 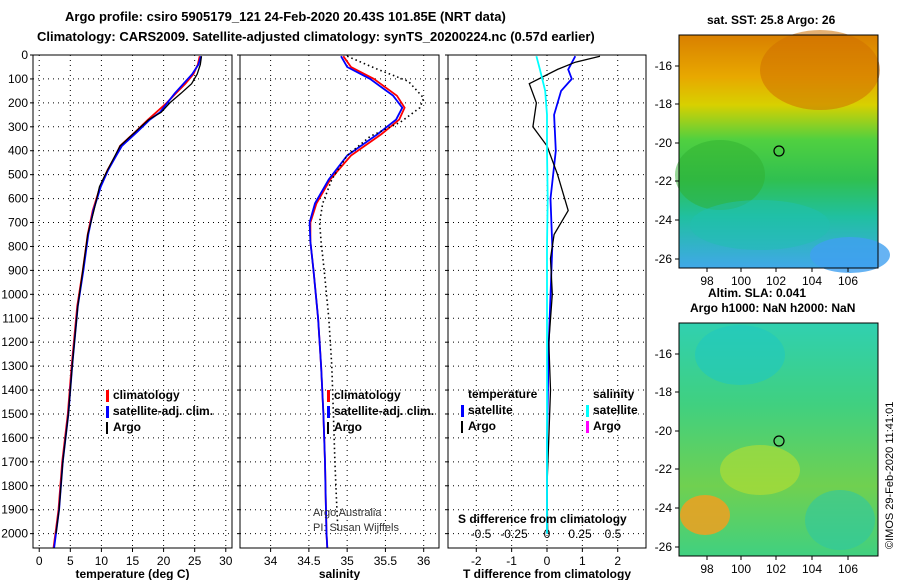 What do you see at coordinates (462, 411) in the screenshot?
I see `legend-swatch-t-satellite` at bounding box center [462, 411].